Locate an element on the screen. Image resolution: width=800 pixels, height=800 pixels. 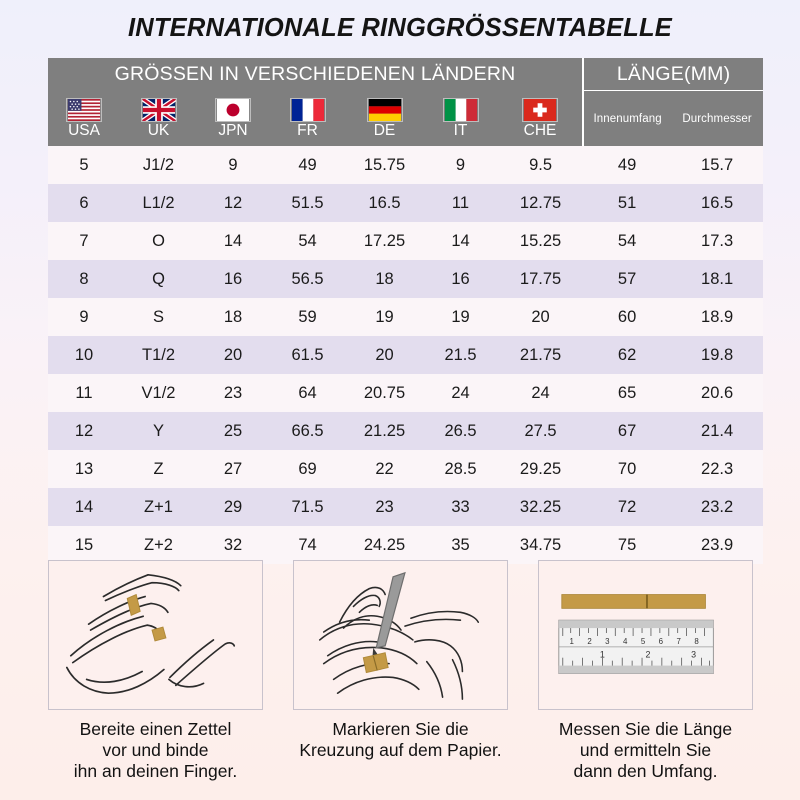
column-header-jpn: JPN is located at coordinates (233, 118).